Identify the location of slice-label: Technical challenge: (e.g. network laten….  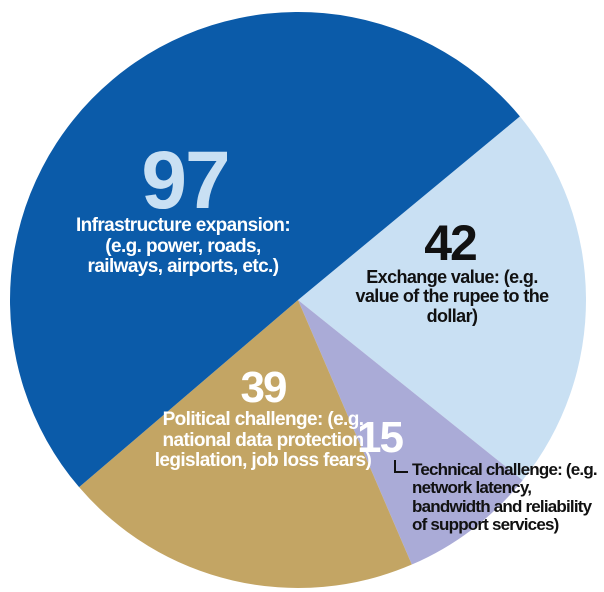
(505, 497).